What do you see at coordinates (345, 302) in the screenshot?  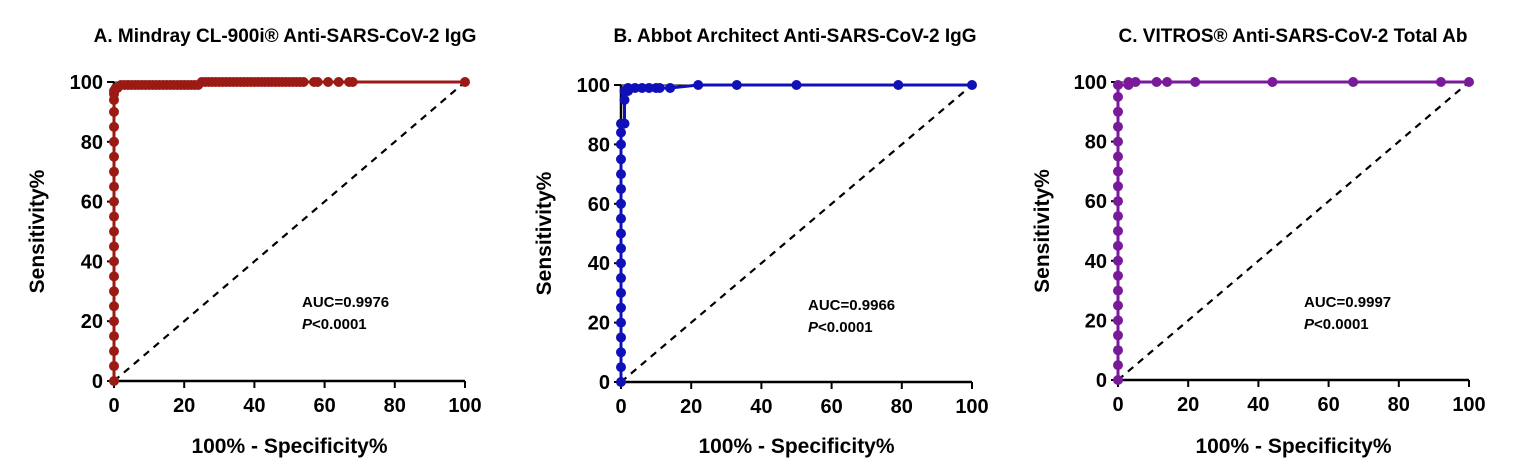 I see `auc-annotation-a: AUC=0.9976` at bounding box center [345, 302].